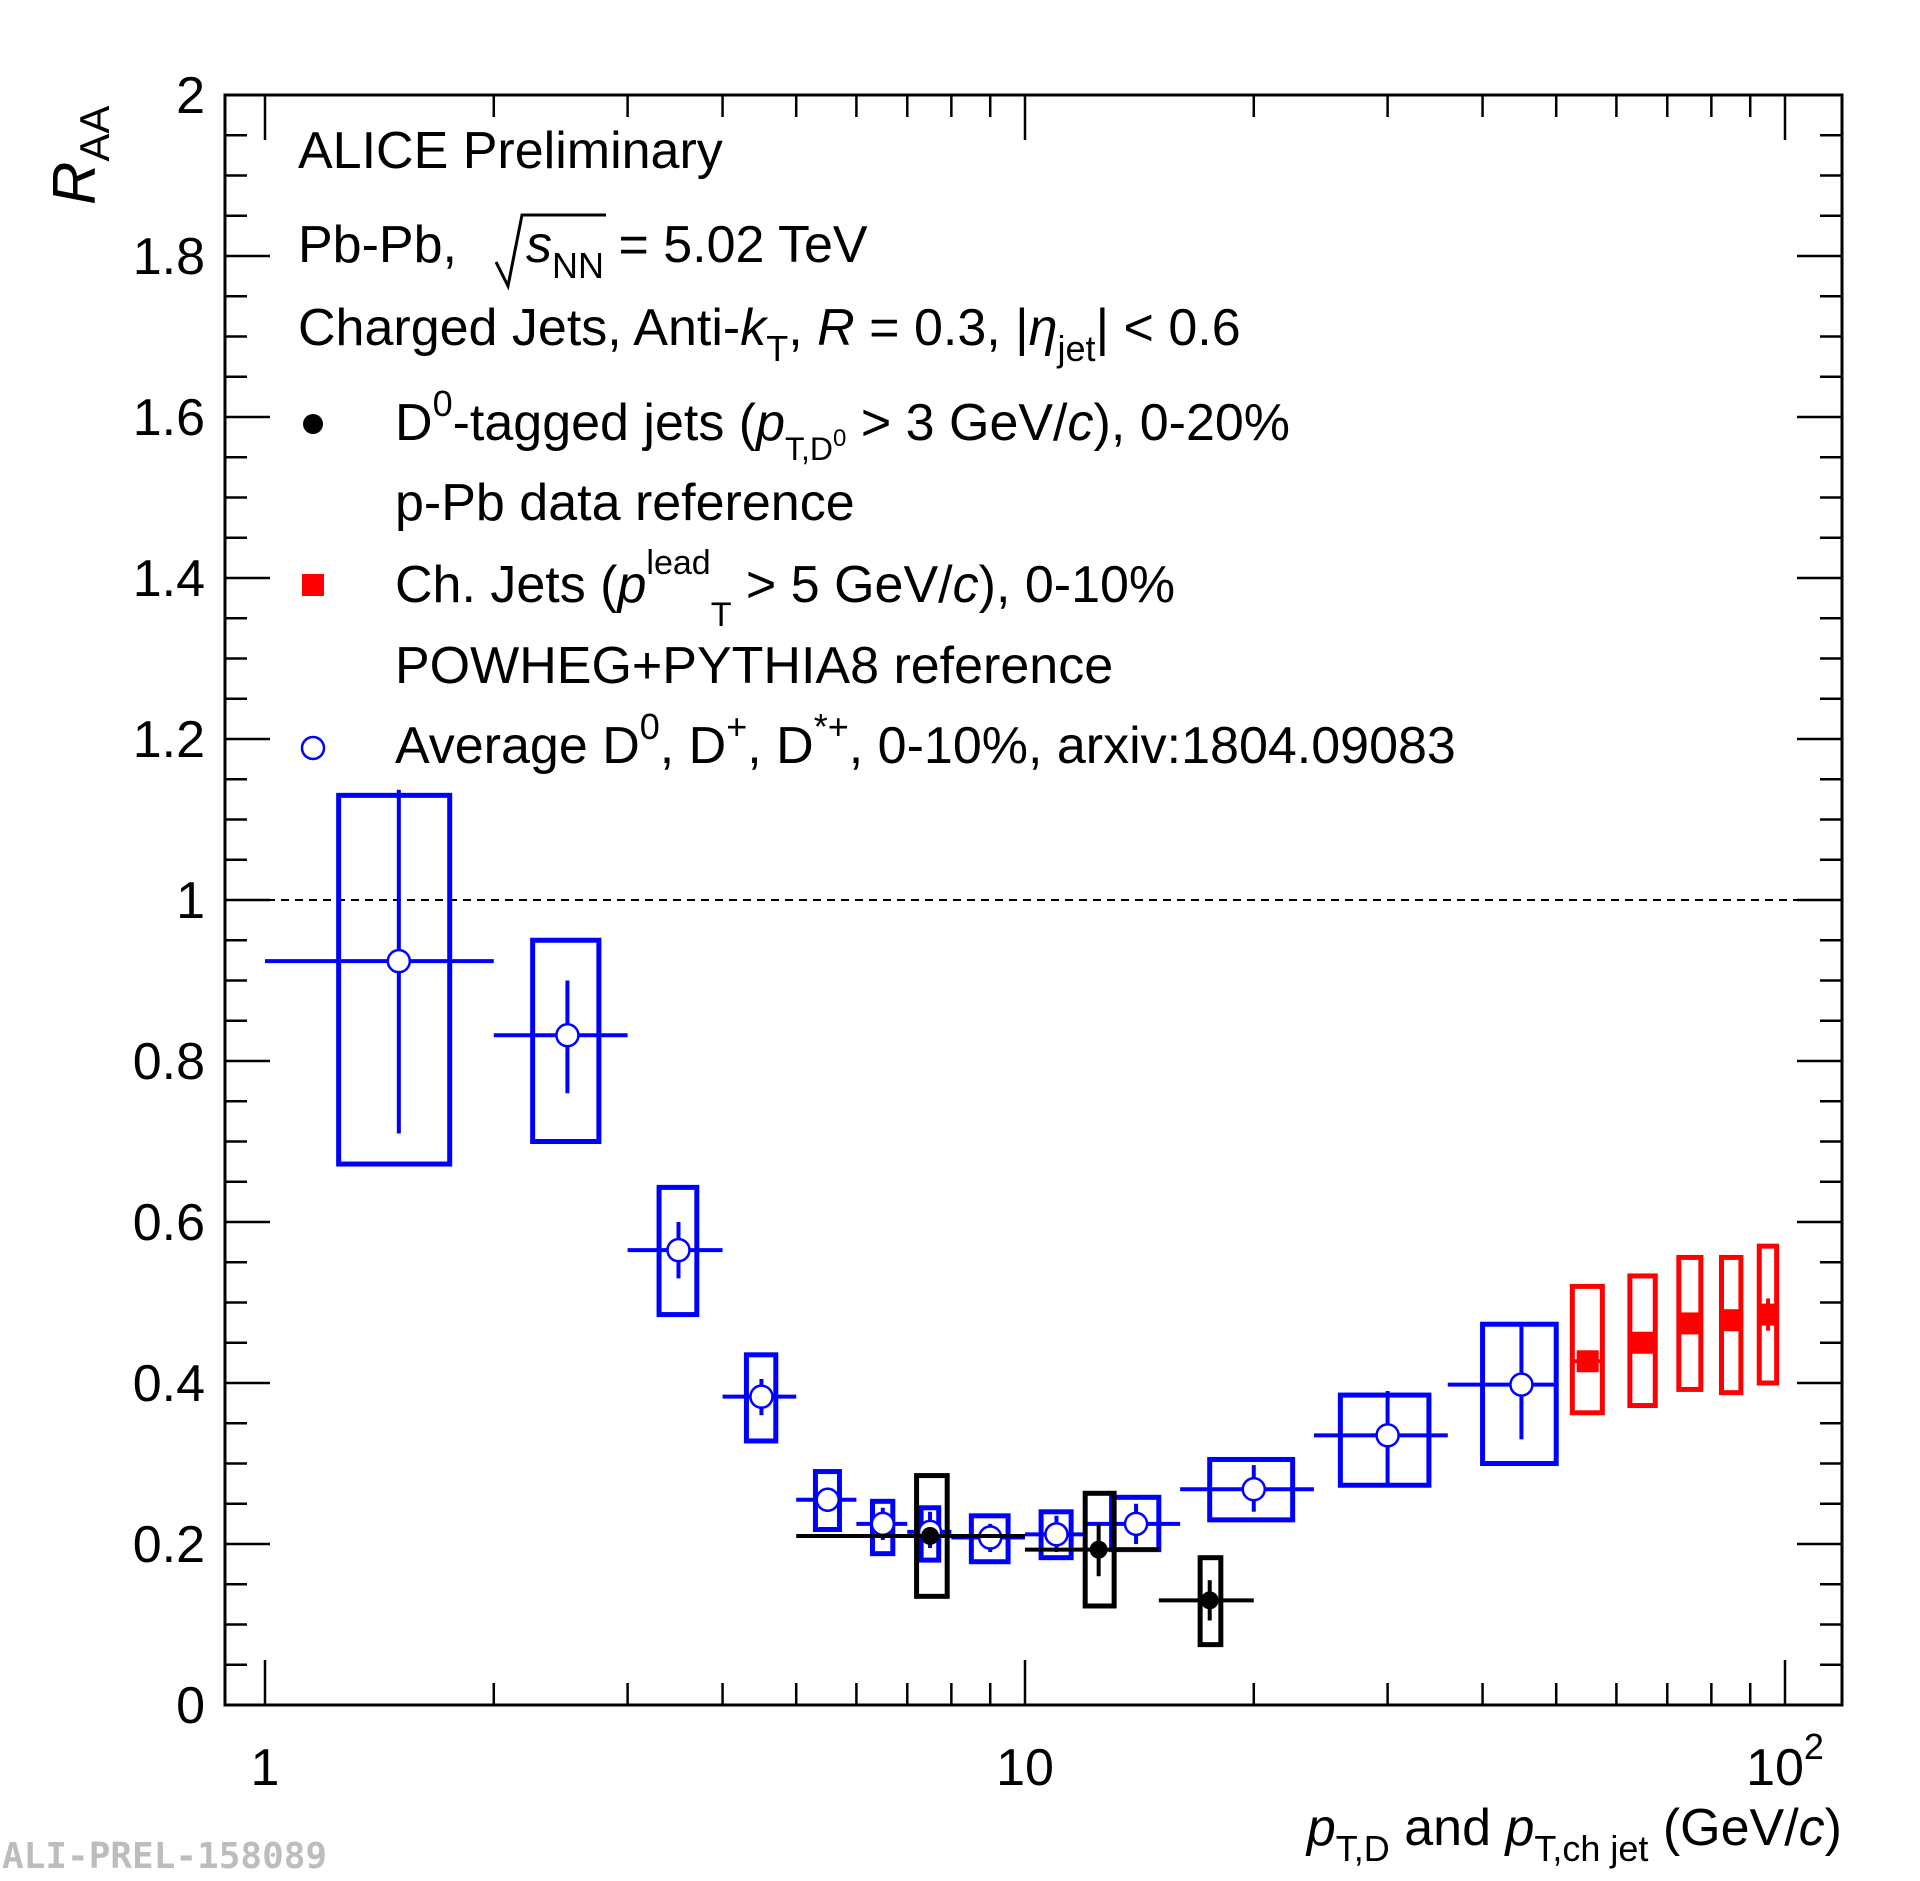 Image resolution: width=1920 pixels, height=1881 pixels. I want to click on y-tick-label: 1.4, so click(169, 579).